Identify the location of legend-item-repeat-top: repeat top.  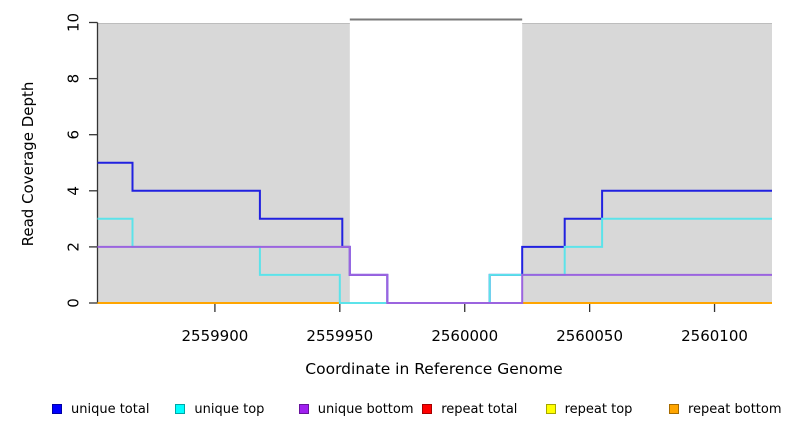
(589, 409).